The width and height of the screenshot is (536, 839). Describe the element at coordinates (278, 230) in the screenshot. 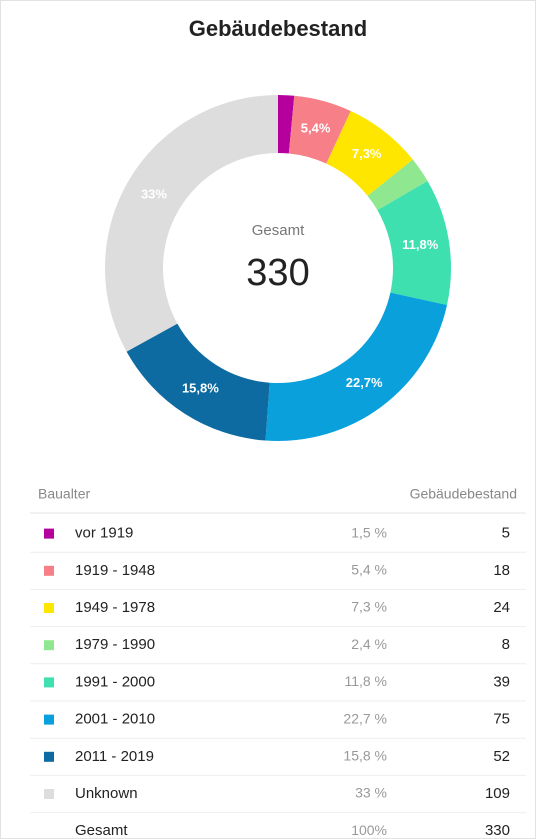

I see `center-label: Gesamt` at that location.